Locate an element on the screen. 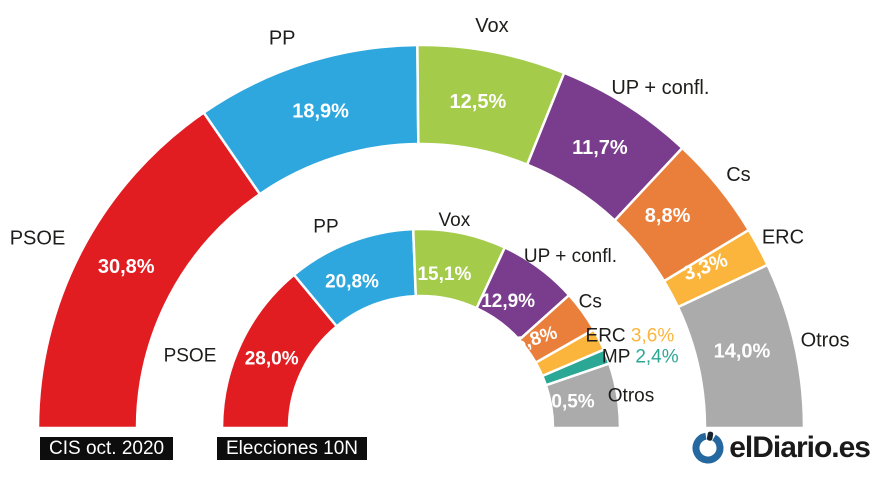 The width and height of the screenshot is (880, 495). chart1-value-label-pp: 20,8% is located at coordinates (352, 282).